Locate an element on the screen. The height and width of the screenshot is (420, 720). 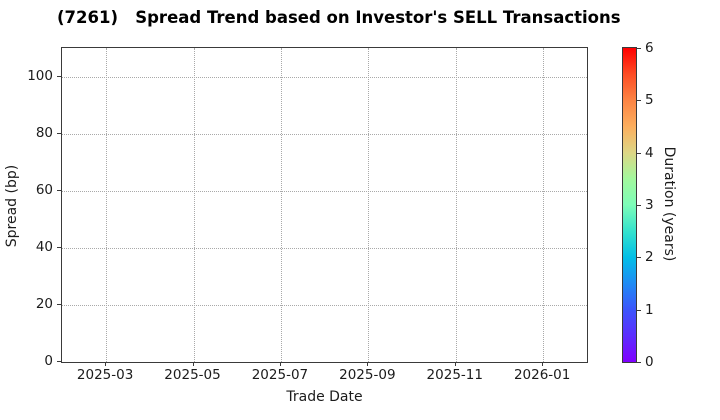
colorbar-tick-label: 3 is located at coordinates (649, 205).